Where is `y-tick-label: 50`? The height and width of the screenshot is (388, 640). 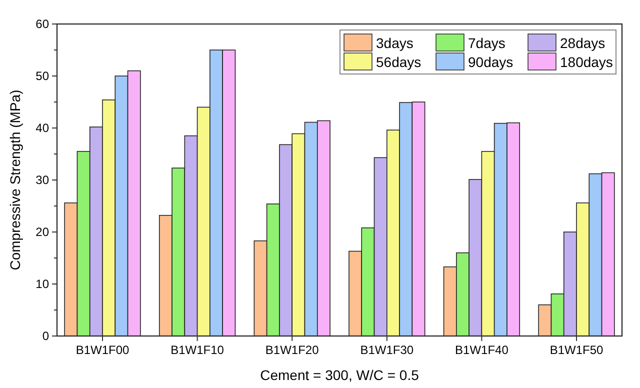 y-tick-label: 50 is located at coordinates (43, 76).